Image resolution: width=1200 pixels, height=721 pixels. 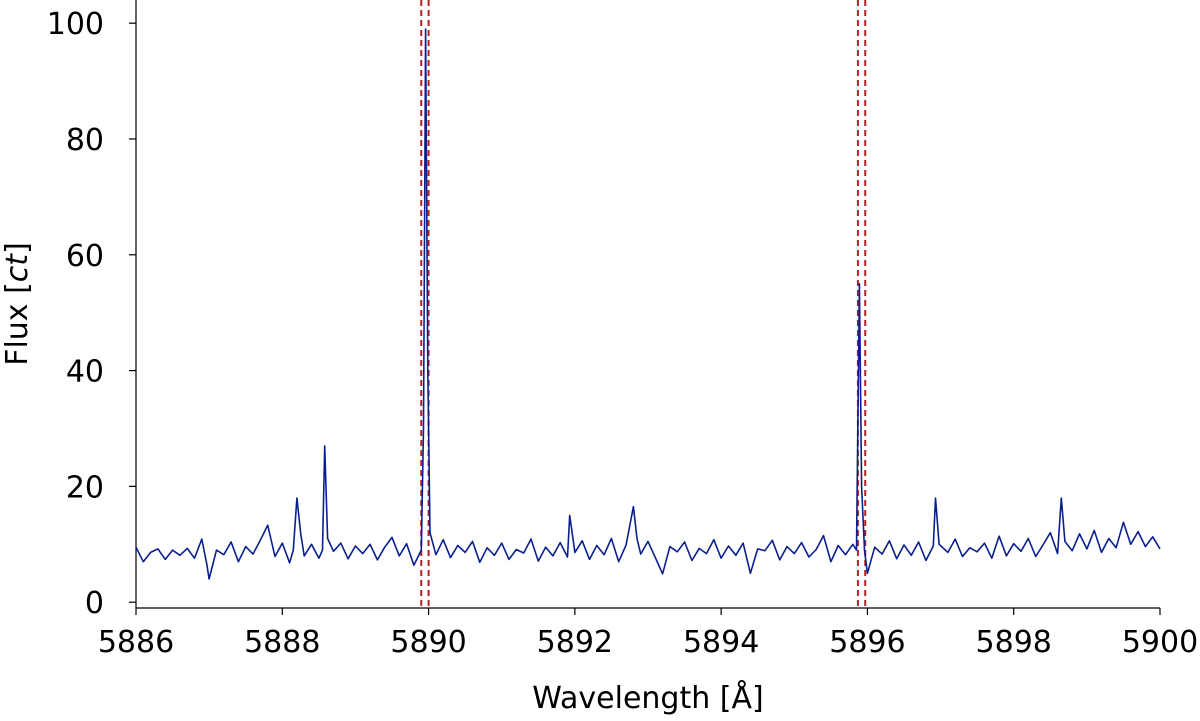 I want to click on x-axis-label: Wavelength [Å], so click(x=647, y=698).